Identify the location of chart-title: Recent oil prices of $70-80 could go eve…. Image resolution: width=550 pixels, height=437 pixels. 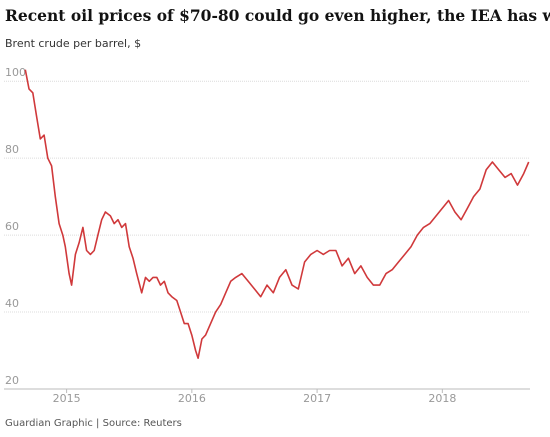
(277, 15).